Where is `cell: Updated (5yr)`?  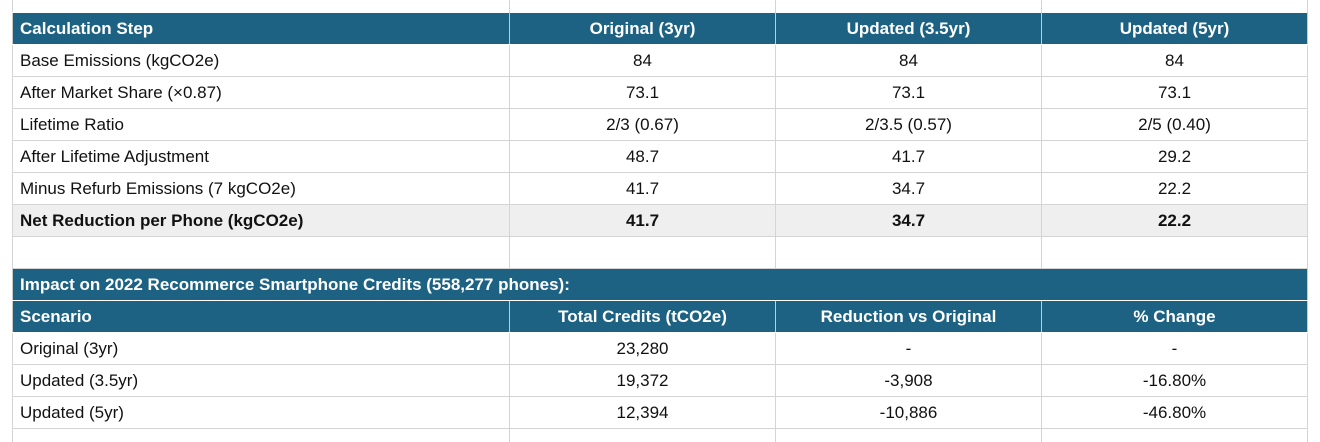
cell: Updated (5yr) is located at coordinates (261, 412).